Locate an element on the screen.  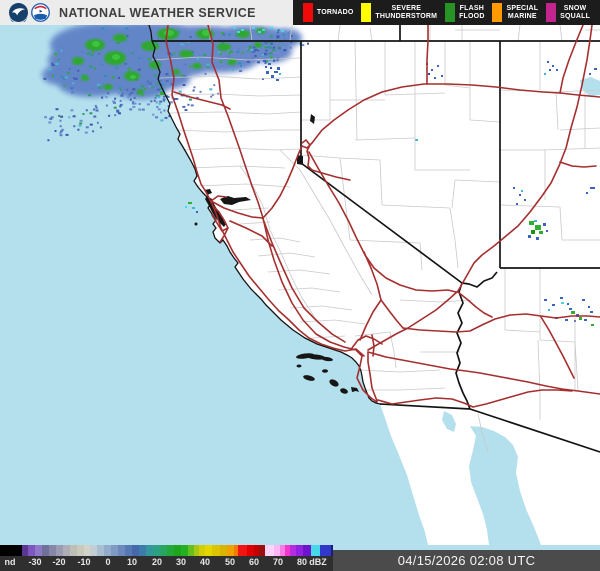
scale-label--10: -10 is located at coordinates (84, 562).